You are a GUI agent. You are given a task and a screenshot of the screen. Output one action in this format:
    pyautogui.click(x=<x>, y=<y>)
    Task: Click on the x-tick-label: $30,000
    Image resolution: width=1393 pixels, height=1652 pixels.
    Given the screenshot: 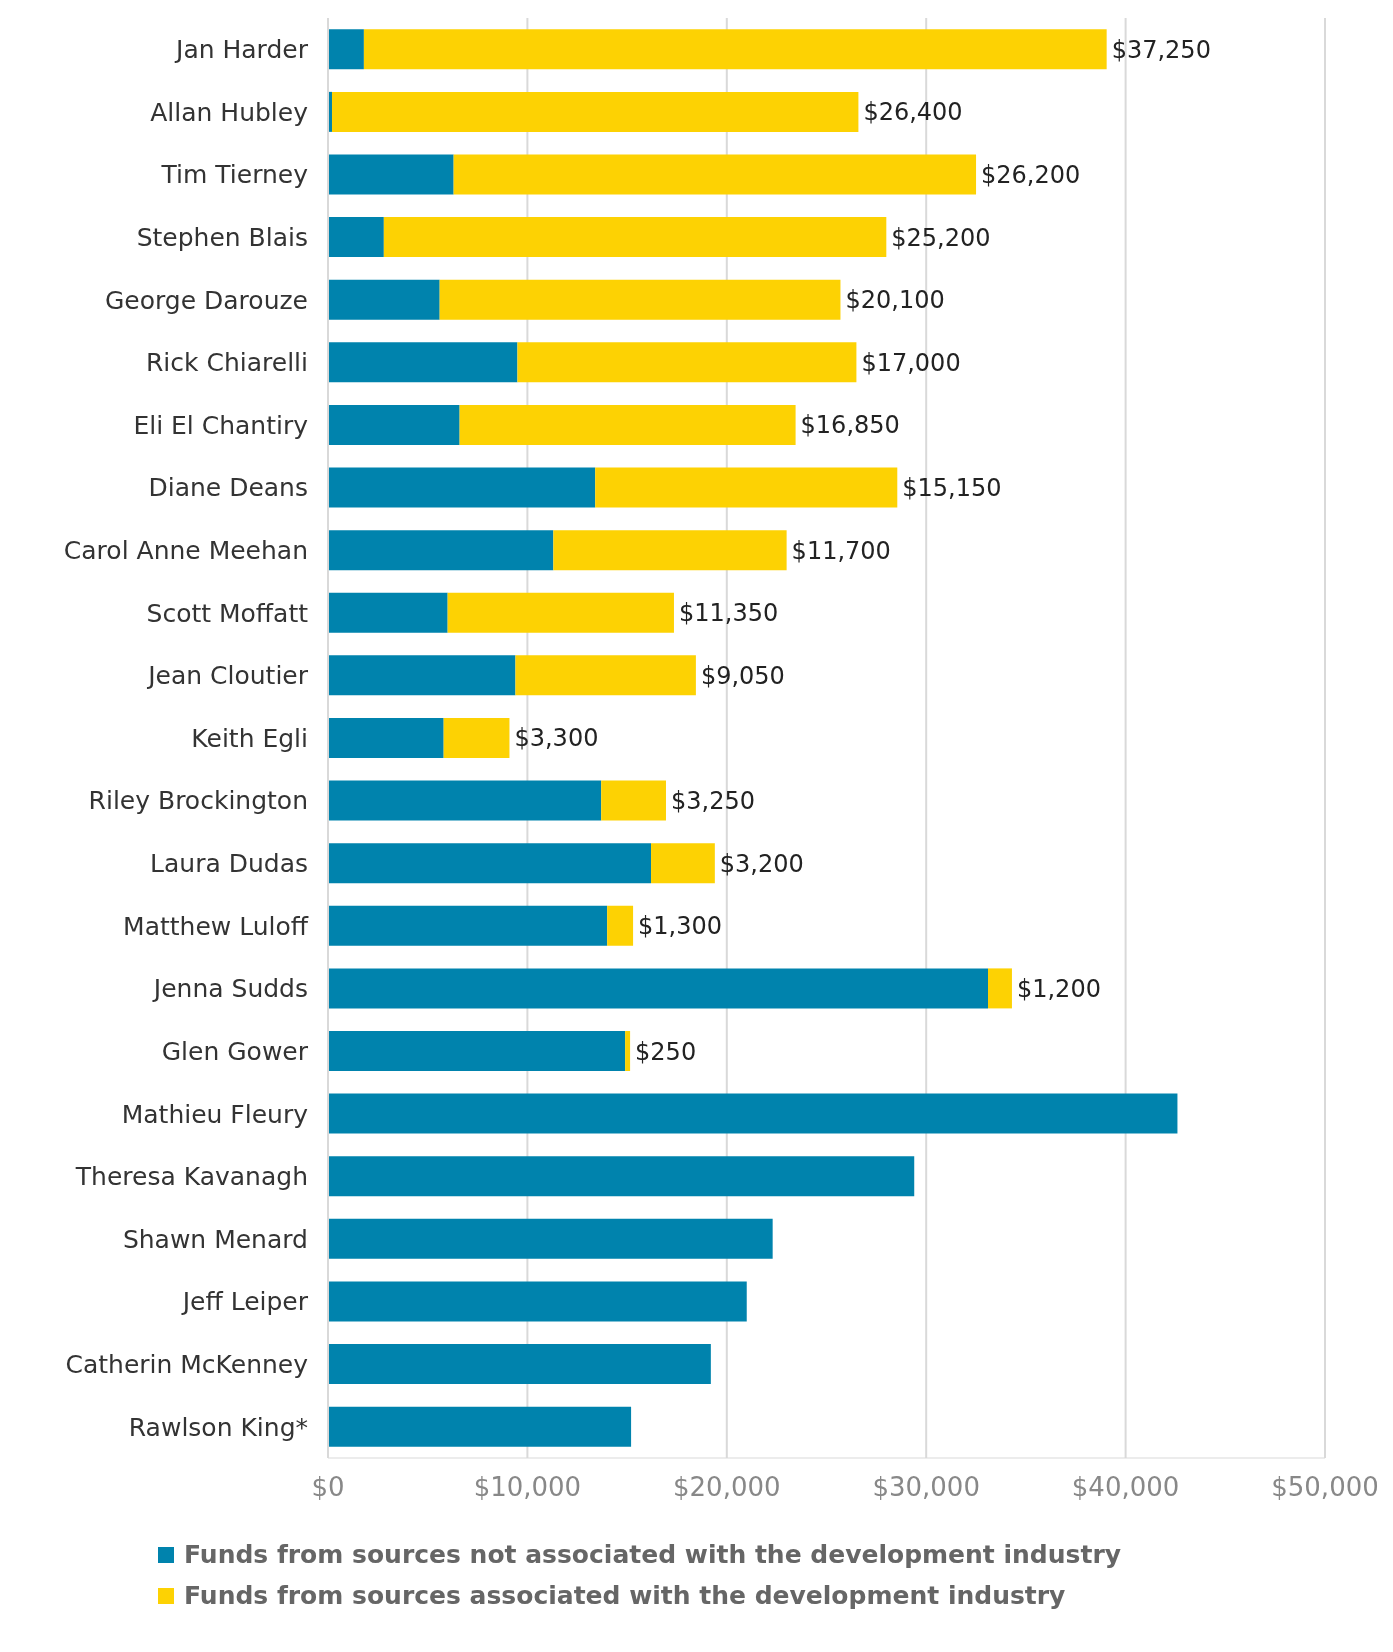 What is the action you would take?
    pyautogui.click(x=926, y=1487)
    